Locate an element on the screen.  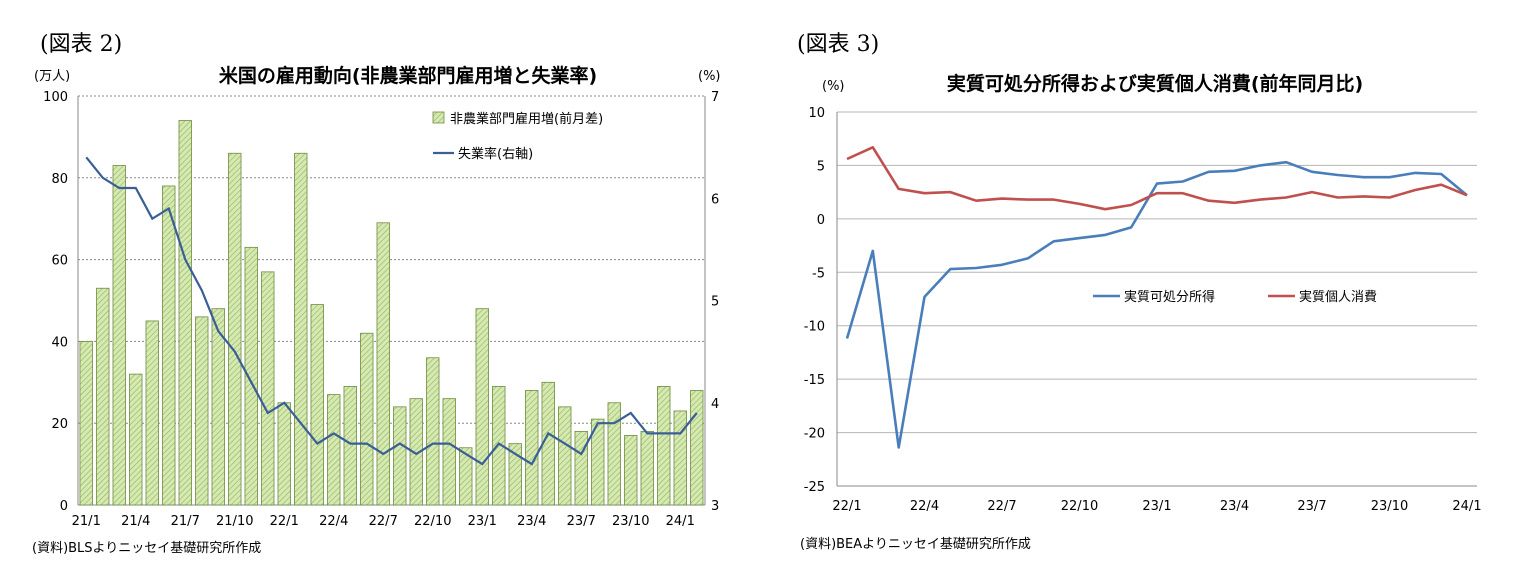
chart-title: 米国の雇用動向(非農業部門雇用増と失業率) is located at coordinates (408, 75).